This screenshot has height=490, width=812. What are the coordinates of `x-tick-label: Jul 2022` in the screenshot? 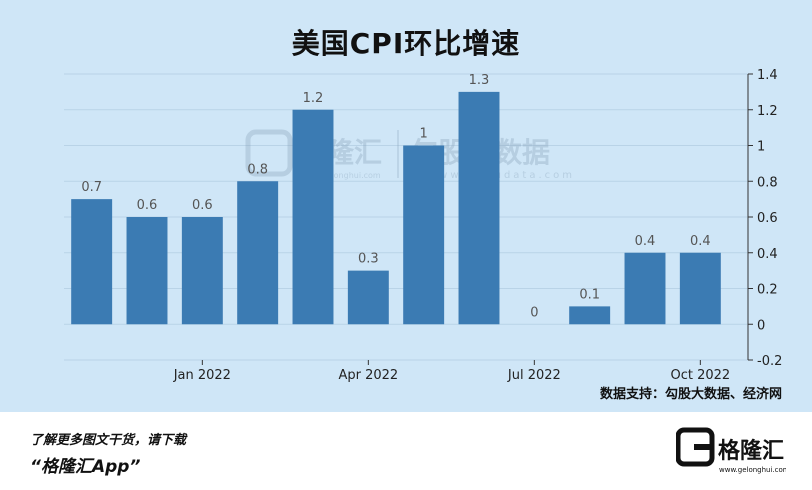 It's located at (534, 375).